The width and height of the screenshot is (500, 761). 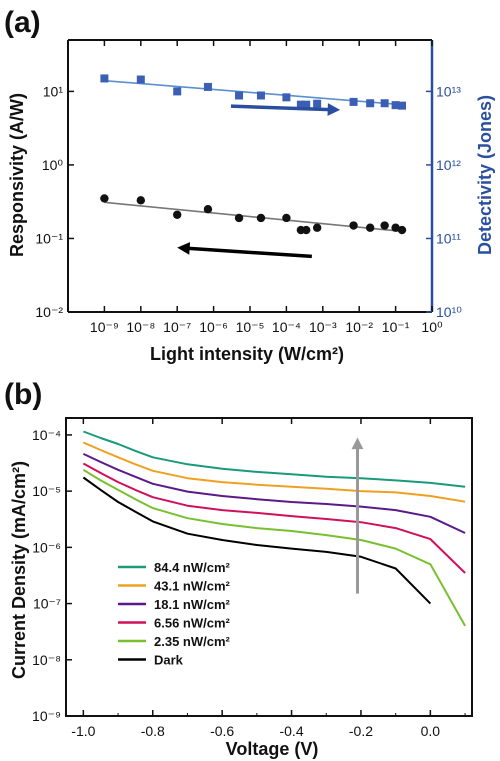 I want to click on panel-a-x-tick-label: 10⁻², so click(x=359, y=327).